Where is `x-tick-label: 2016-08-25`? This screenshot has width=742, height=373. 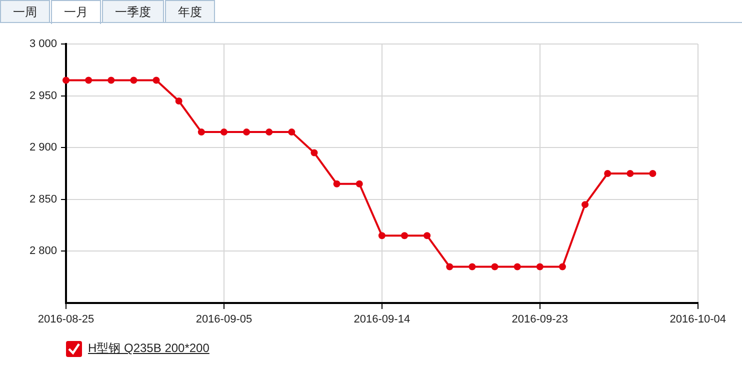 x-tick-label: 2016-08-25 is located at coordinates (66, 320).